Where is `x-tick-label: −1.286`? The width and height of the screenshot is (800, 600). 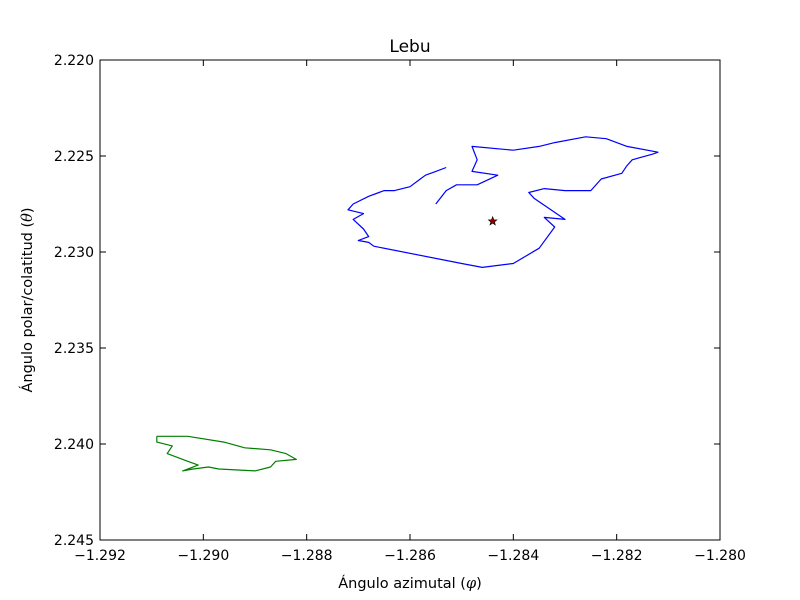 x-tick-label: −1.286 is located at coordinates (410, 556).